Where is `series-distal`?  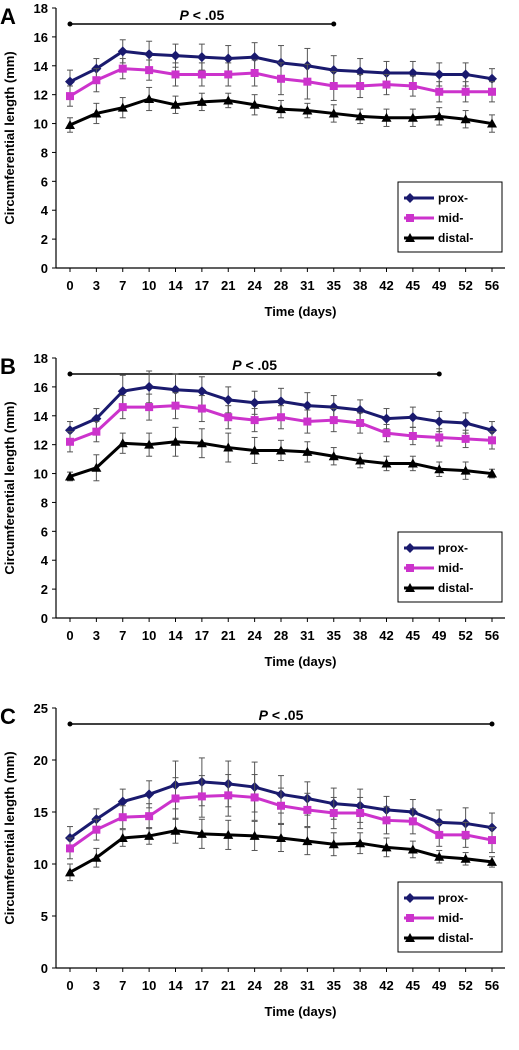
series-distal is located at coordinates (281, 849).